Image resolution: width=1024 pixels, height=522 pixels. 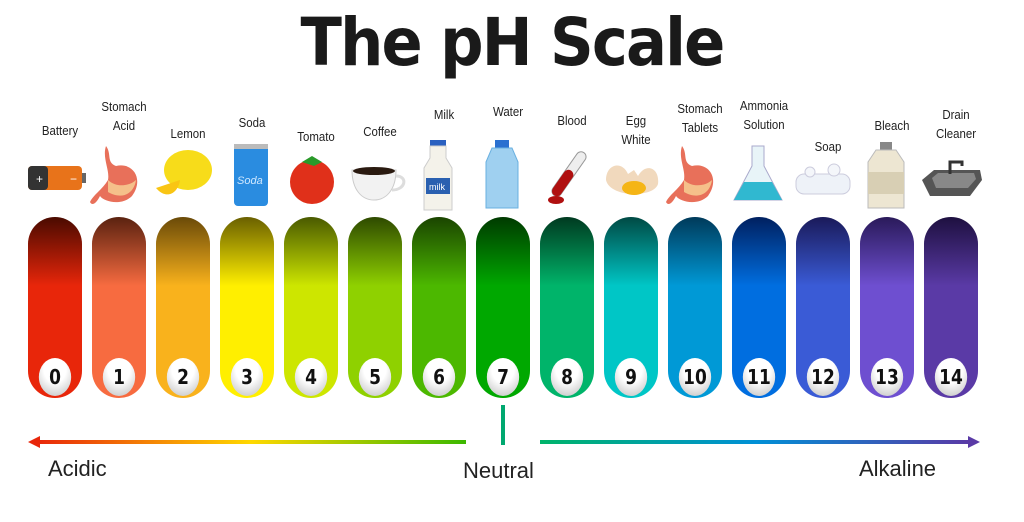 What do you see at coordinates (951, 377) in the screenshot?
I see `ph-value: 14` at bounding box center [951, 377].